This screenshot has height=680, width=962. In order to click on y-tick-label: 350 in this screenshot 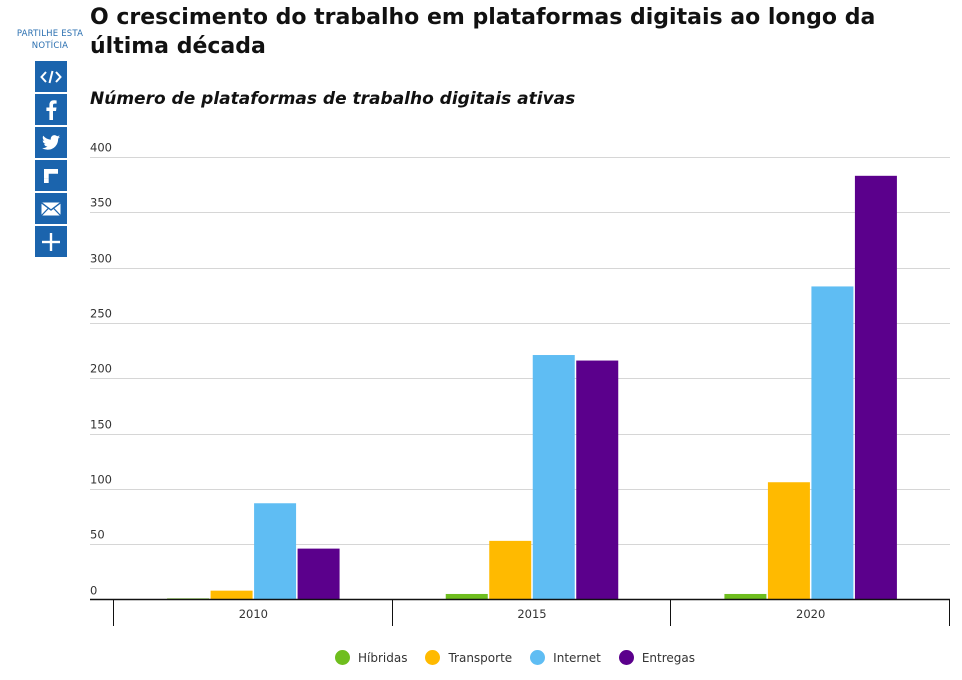, I will do `click(101, 203)`.